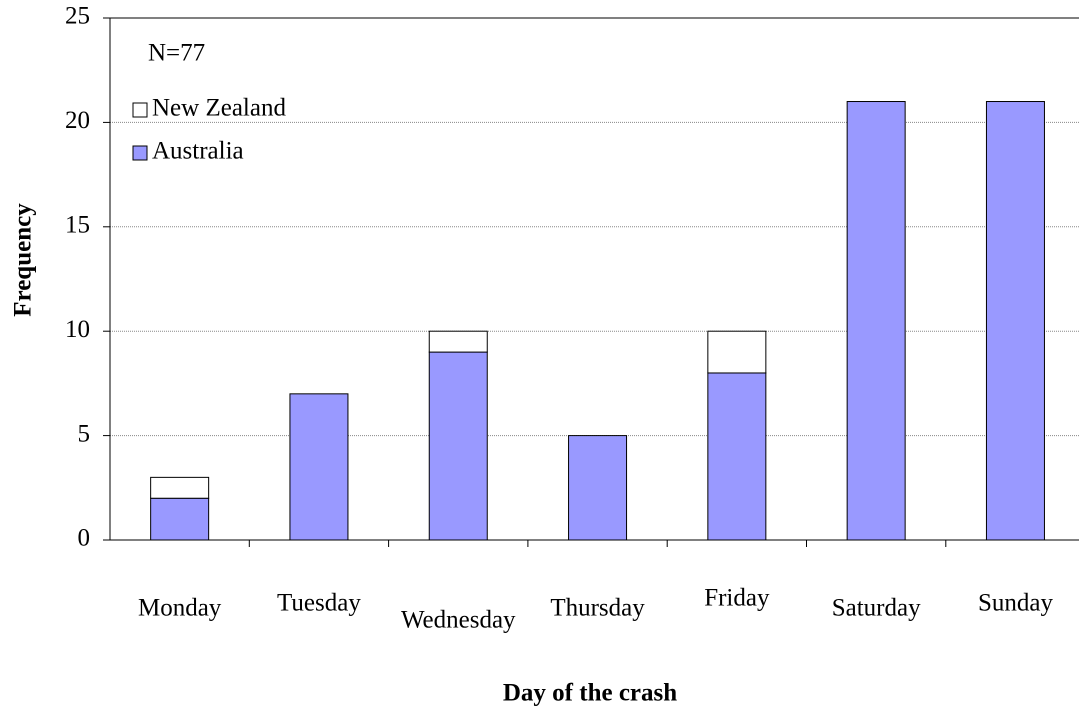 This screenshot has height=715, width=1079. I want to click on y-tick-label: 0, so click(84, 538).